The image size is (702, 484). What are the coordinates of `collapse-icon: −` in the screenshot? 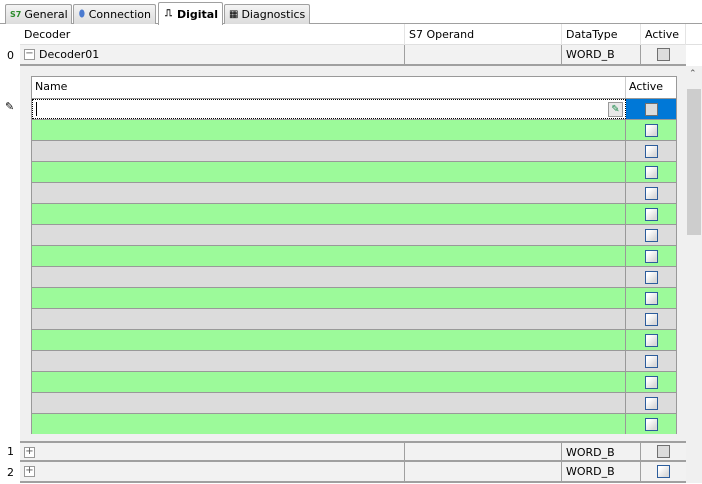 It's located at (29, 54).